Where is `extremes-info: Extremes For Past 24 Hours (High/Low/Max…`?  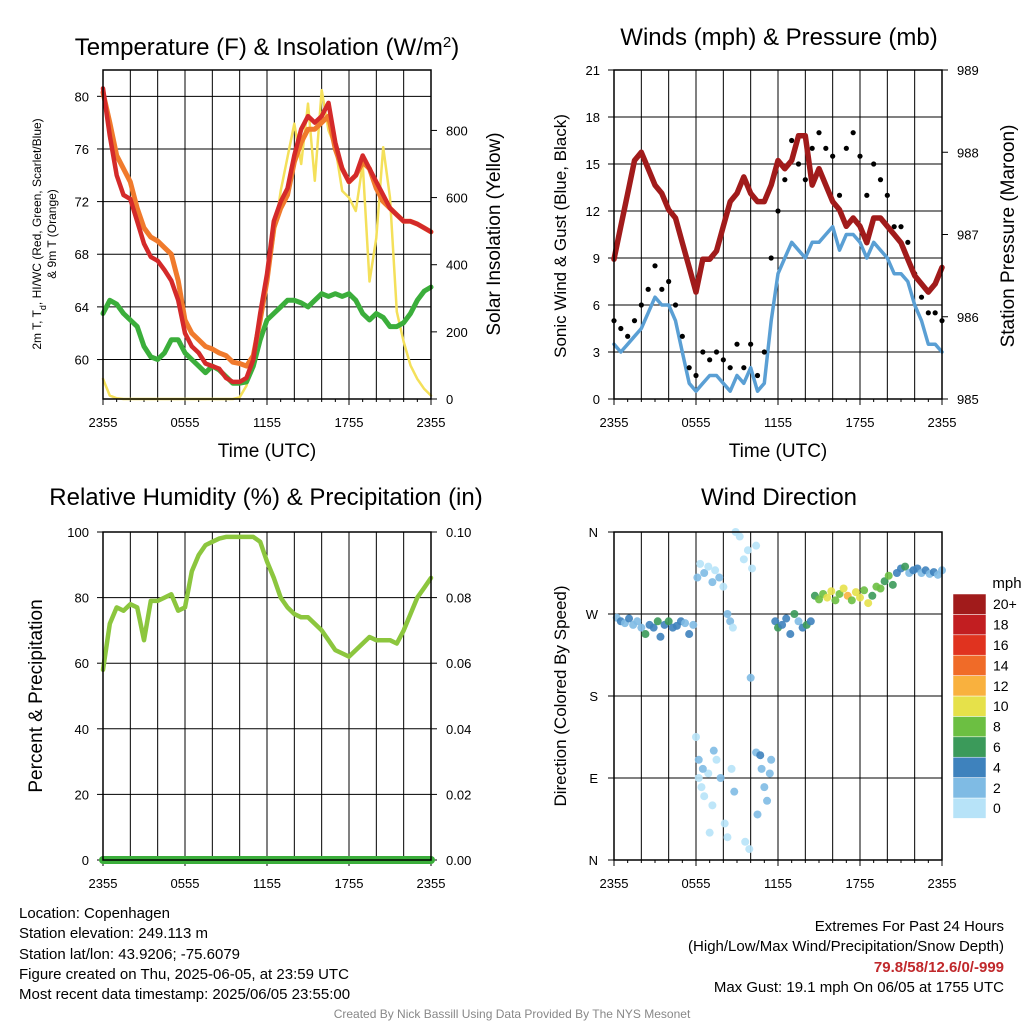 extremes-info: Extremes For Past 24 Hours (High/Low/Max… is located at coordinates (846, 957).